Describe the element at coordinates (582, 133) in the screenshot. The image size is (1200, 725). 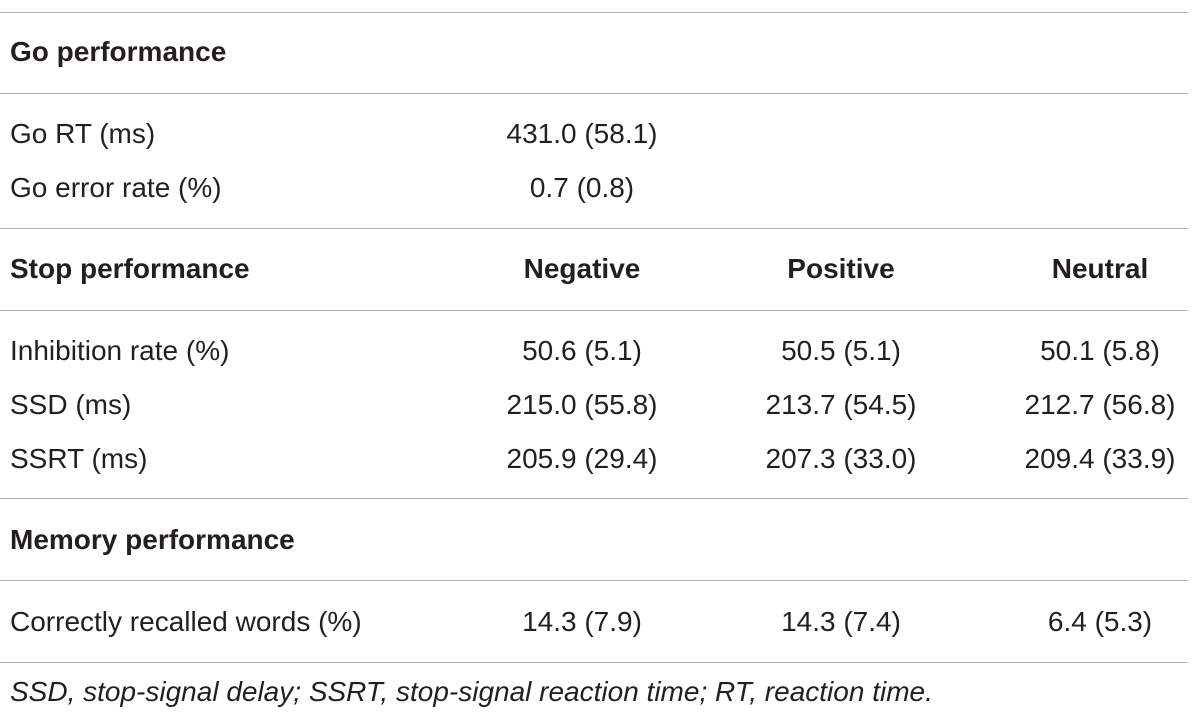
I see `table-cell: 431.0 (58.1)` at that location.